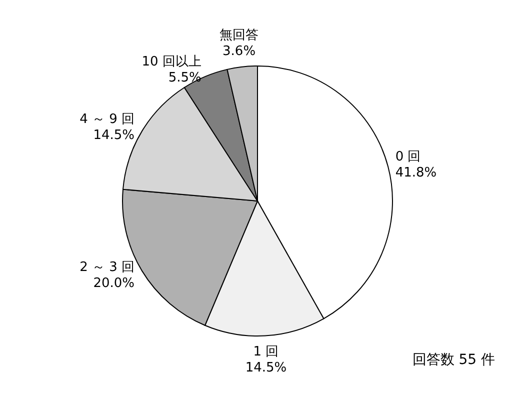 Image resolution: width=515 pixels, height=402 pixels. What do you see at coordinates (266, 352) in the screenshot?
I see `slice-label: 1 回` at bounding box center [266, 352].